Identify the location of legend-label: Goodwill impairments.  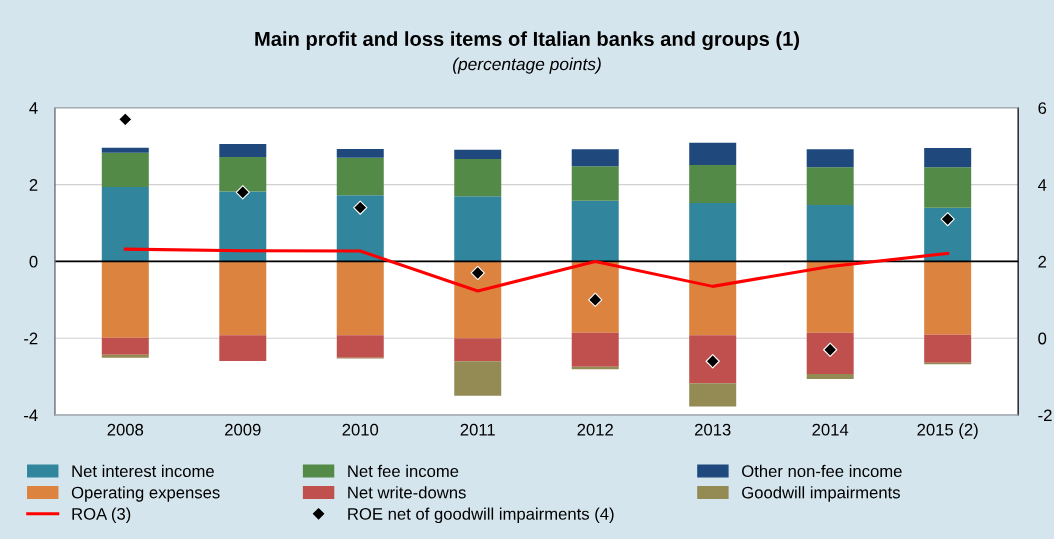
(821, 494).